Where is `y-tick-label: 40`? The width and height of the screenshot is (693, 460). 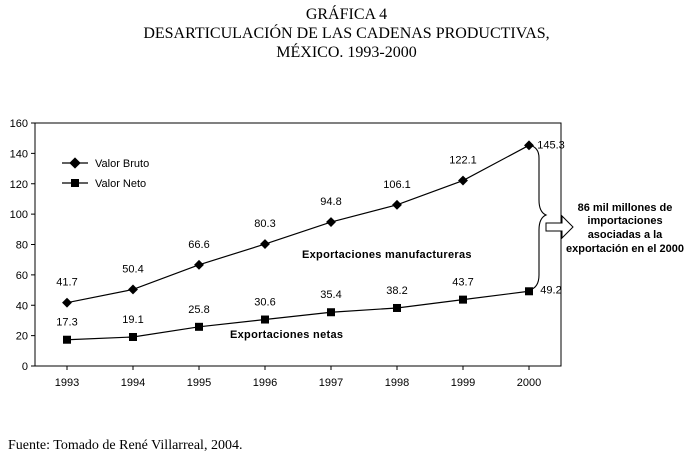
y-tick-label: 40 is located at coordinates (22, 306).